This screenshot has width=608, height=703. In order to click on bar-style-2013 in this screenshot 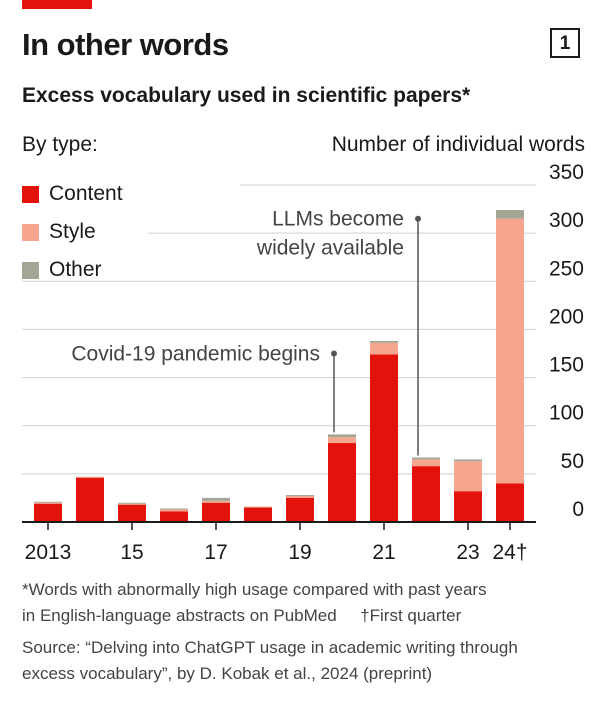, I will do `click(48, 503)`.